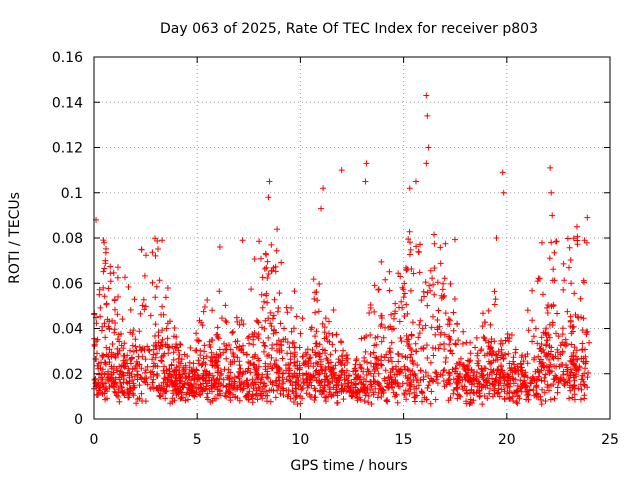  Describe the element at coordinates (300, 440) in the screenshot. I see `x-tick-label: 10` at that location.